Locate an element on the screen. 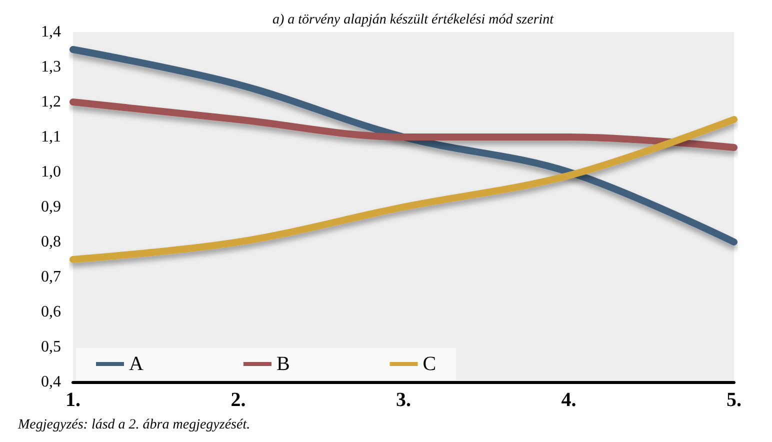  y-tick-label: 0,4 is located at coordinates (51, 382).